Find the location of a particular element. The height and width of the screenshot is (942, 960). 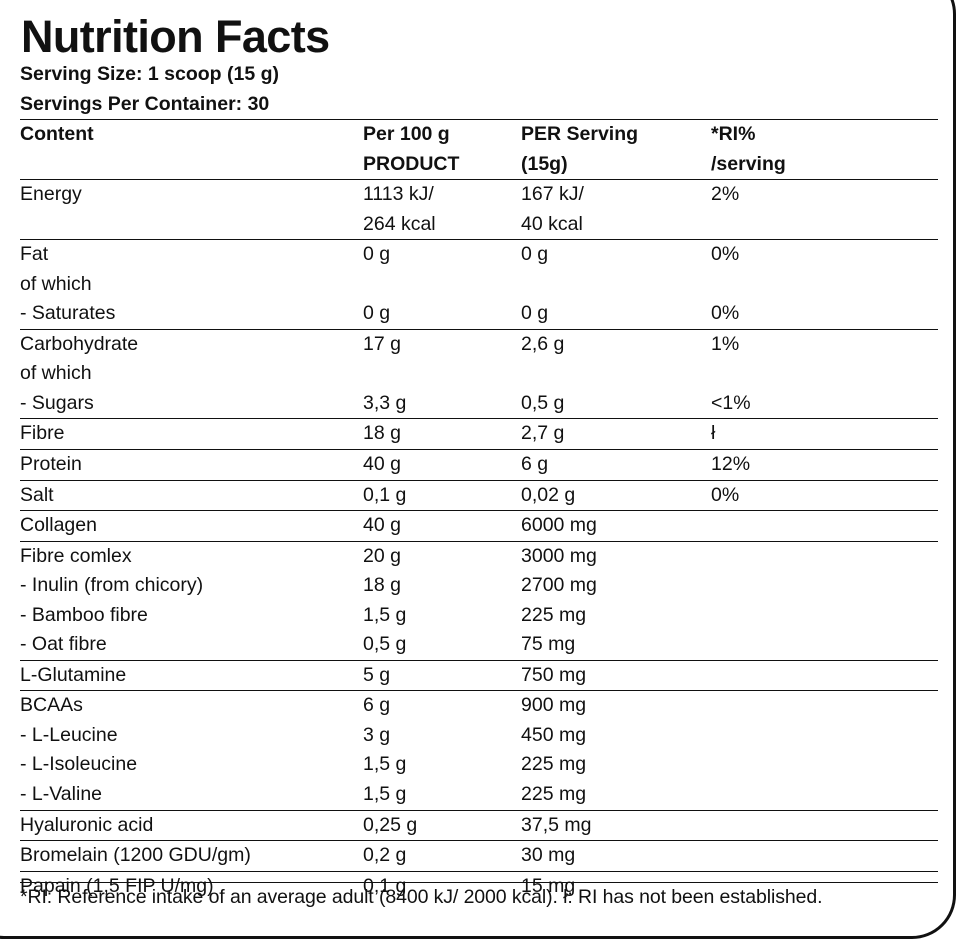

per-100g-value-text: 0,1 g is located at coordinates (385, 885).